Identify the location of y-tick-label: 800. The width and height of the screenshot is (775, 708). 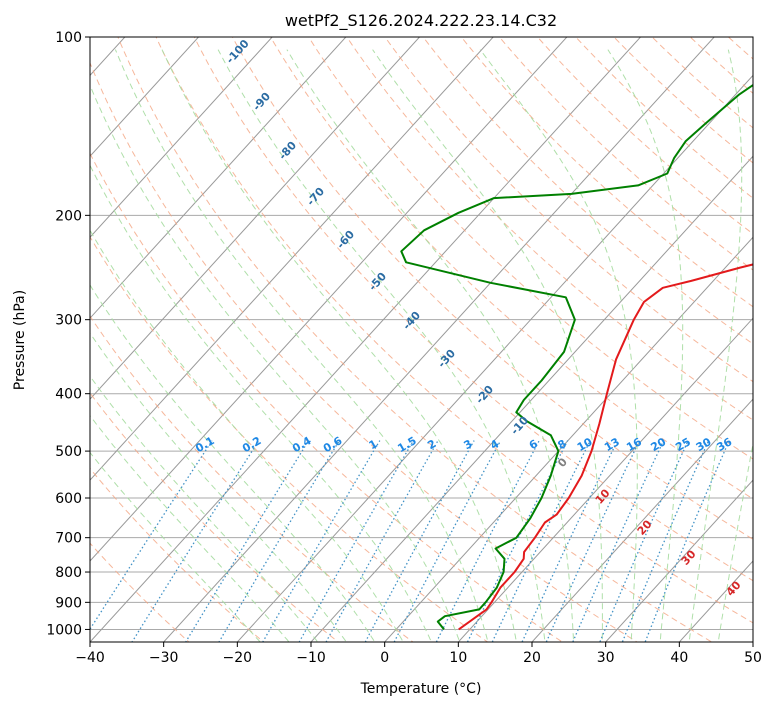
(68, 573).